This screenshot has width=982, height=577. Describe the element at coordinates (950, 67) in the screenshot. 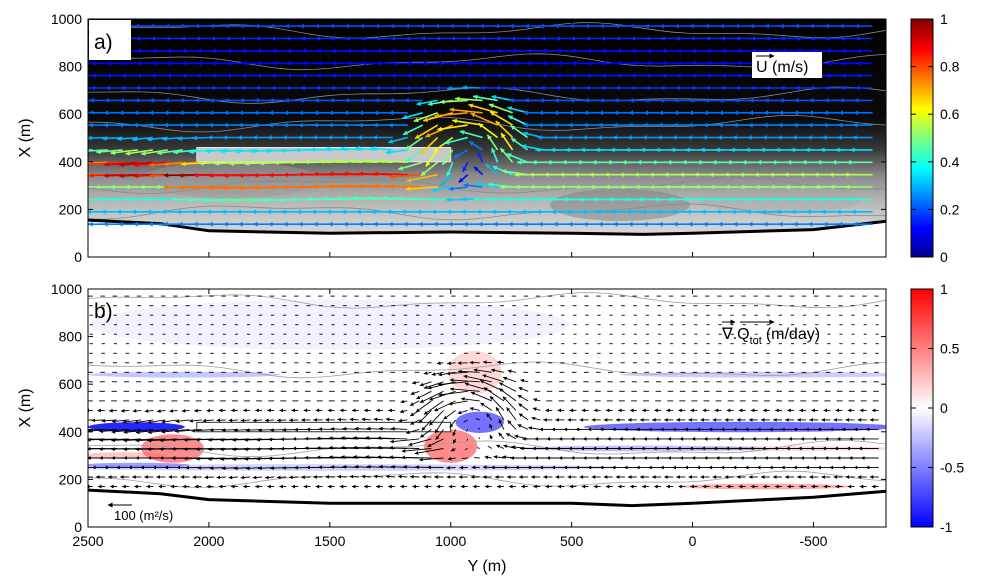

I see `colorbar-tick-label: 0.8` at that location.